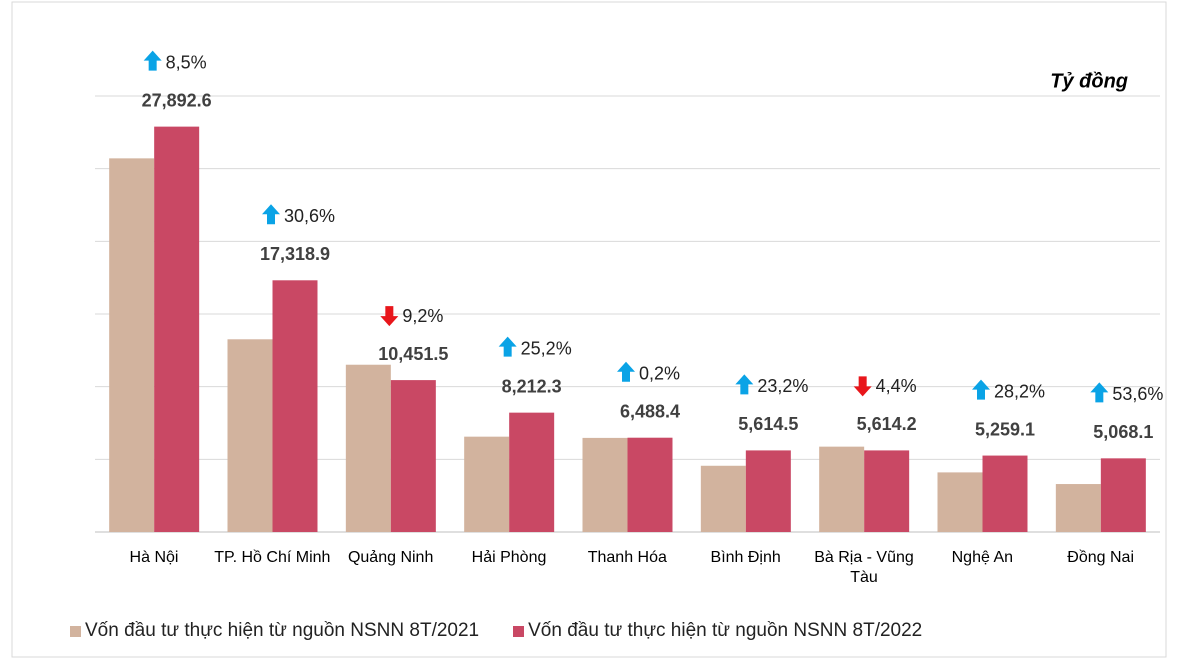 The image size is (1178, 660). What do you see at coordinates (982, 557) in the screenshot?
I see `x-tick-label: Nghệ An` at bounding box center [982, 557].